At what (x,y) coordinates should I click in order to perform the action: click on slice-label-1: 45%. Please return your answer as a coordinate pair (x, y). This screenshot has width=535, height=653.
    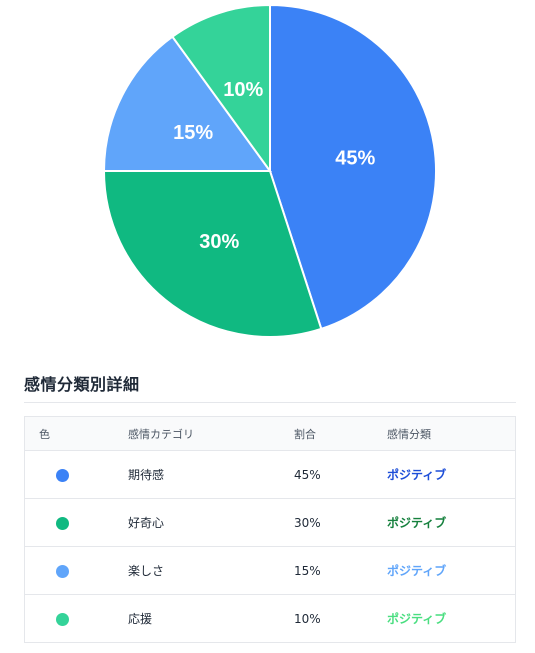
    Looking at the image, I should click on (355, 159).